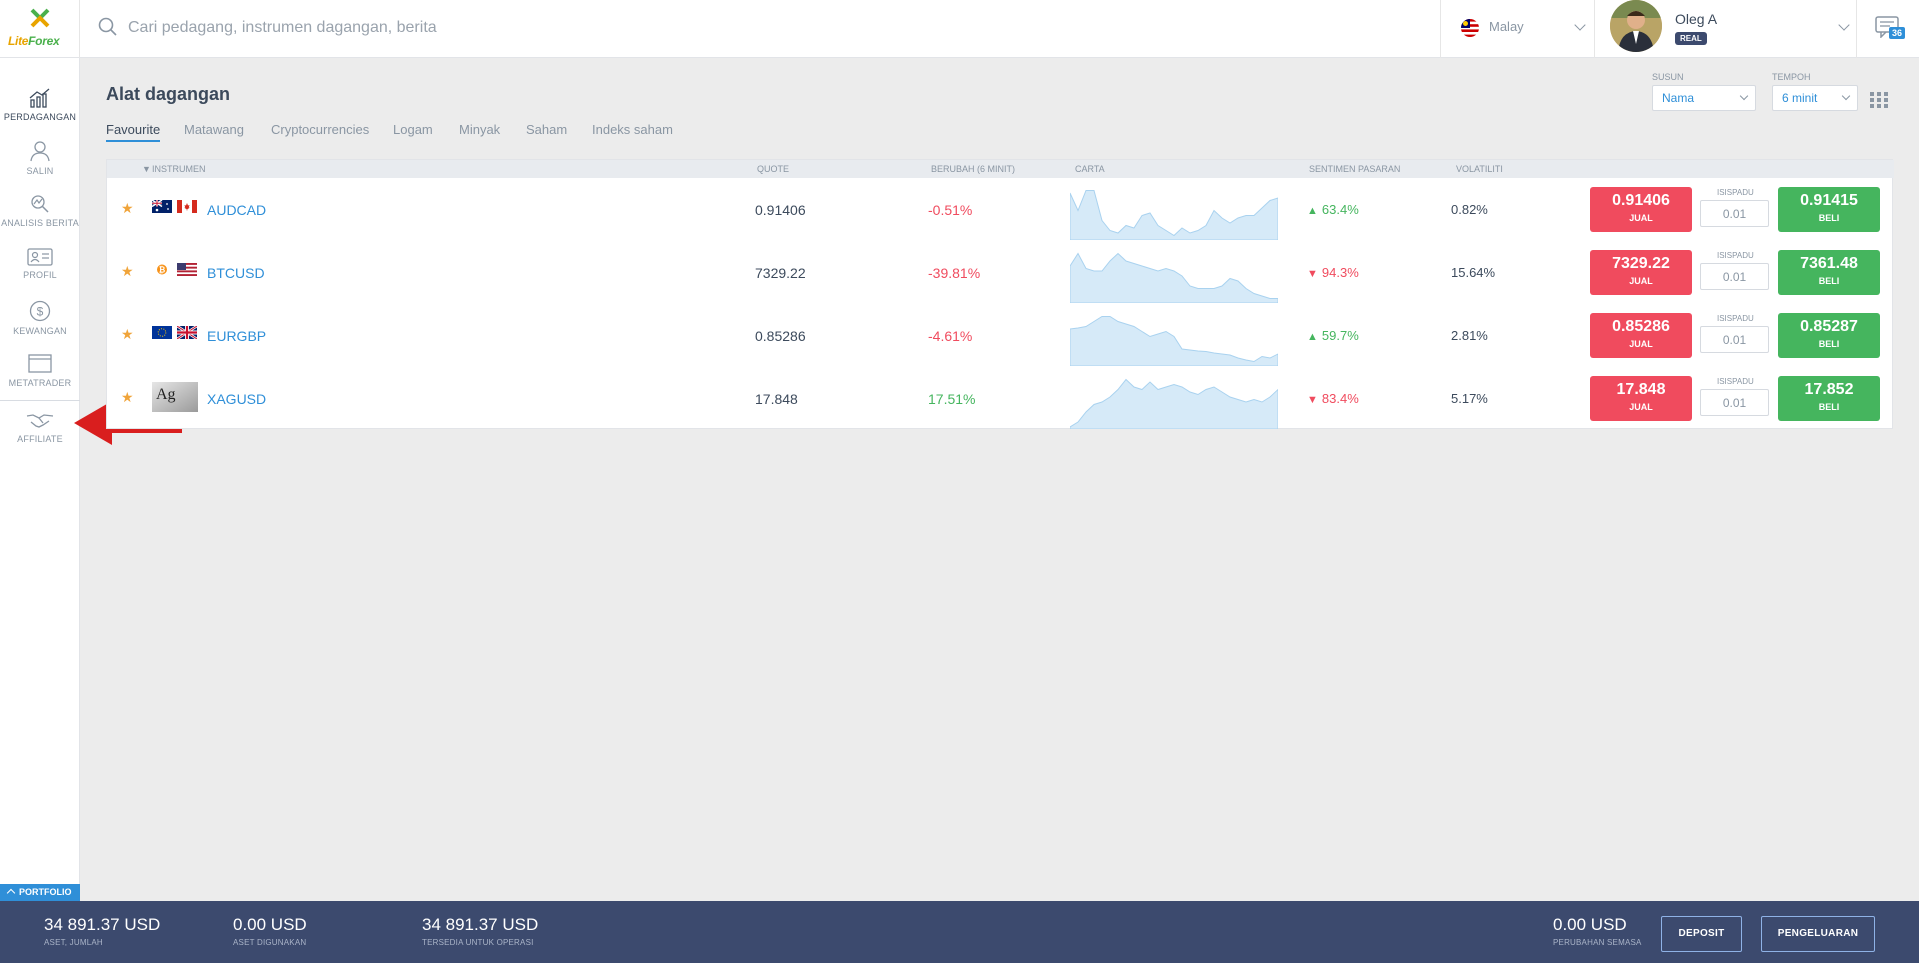 The width and height of the screenshot is (1919, 963). I want to click on sell-price: 0.85286, so click(1641, 326).